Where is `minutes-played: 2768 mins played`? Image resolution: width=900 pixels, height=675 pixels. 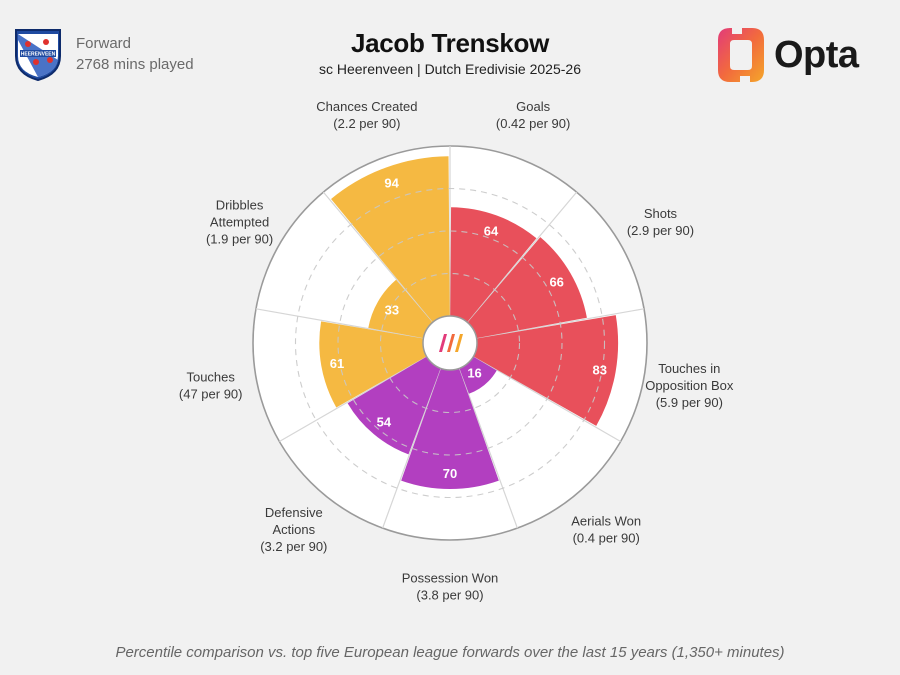
minutes-played: 2768 mins played is located at coordinates (135, 64).